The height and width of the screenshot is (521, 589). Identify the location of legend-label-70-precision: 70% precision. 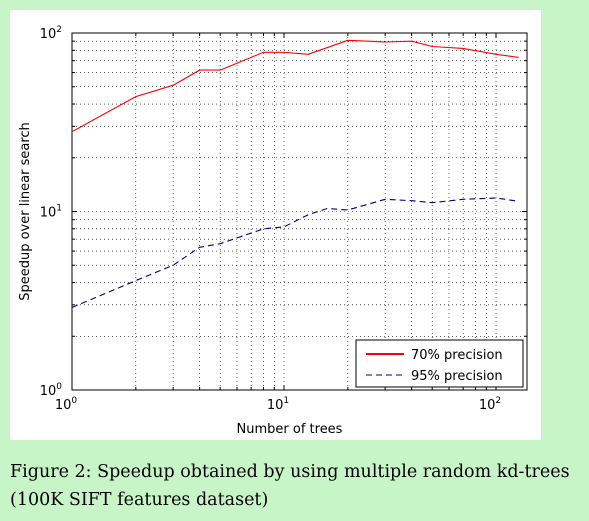
(457, 355).